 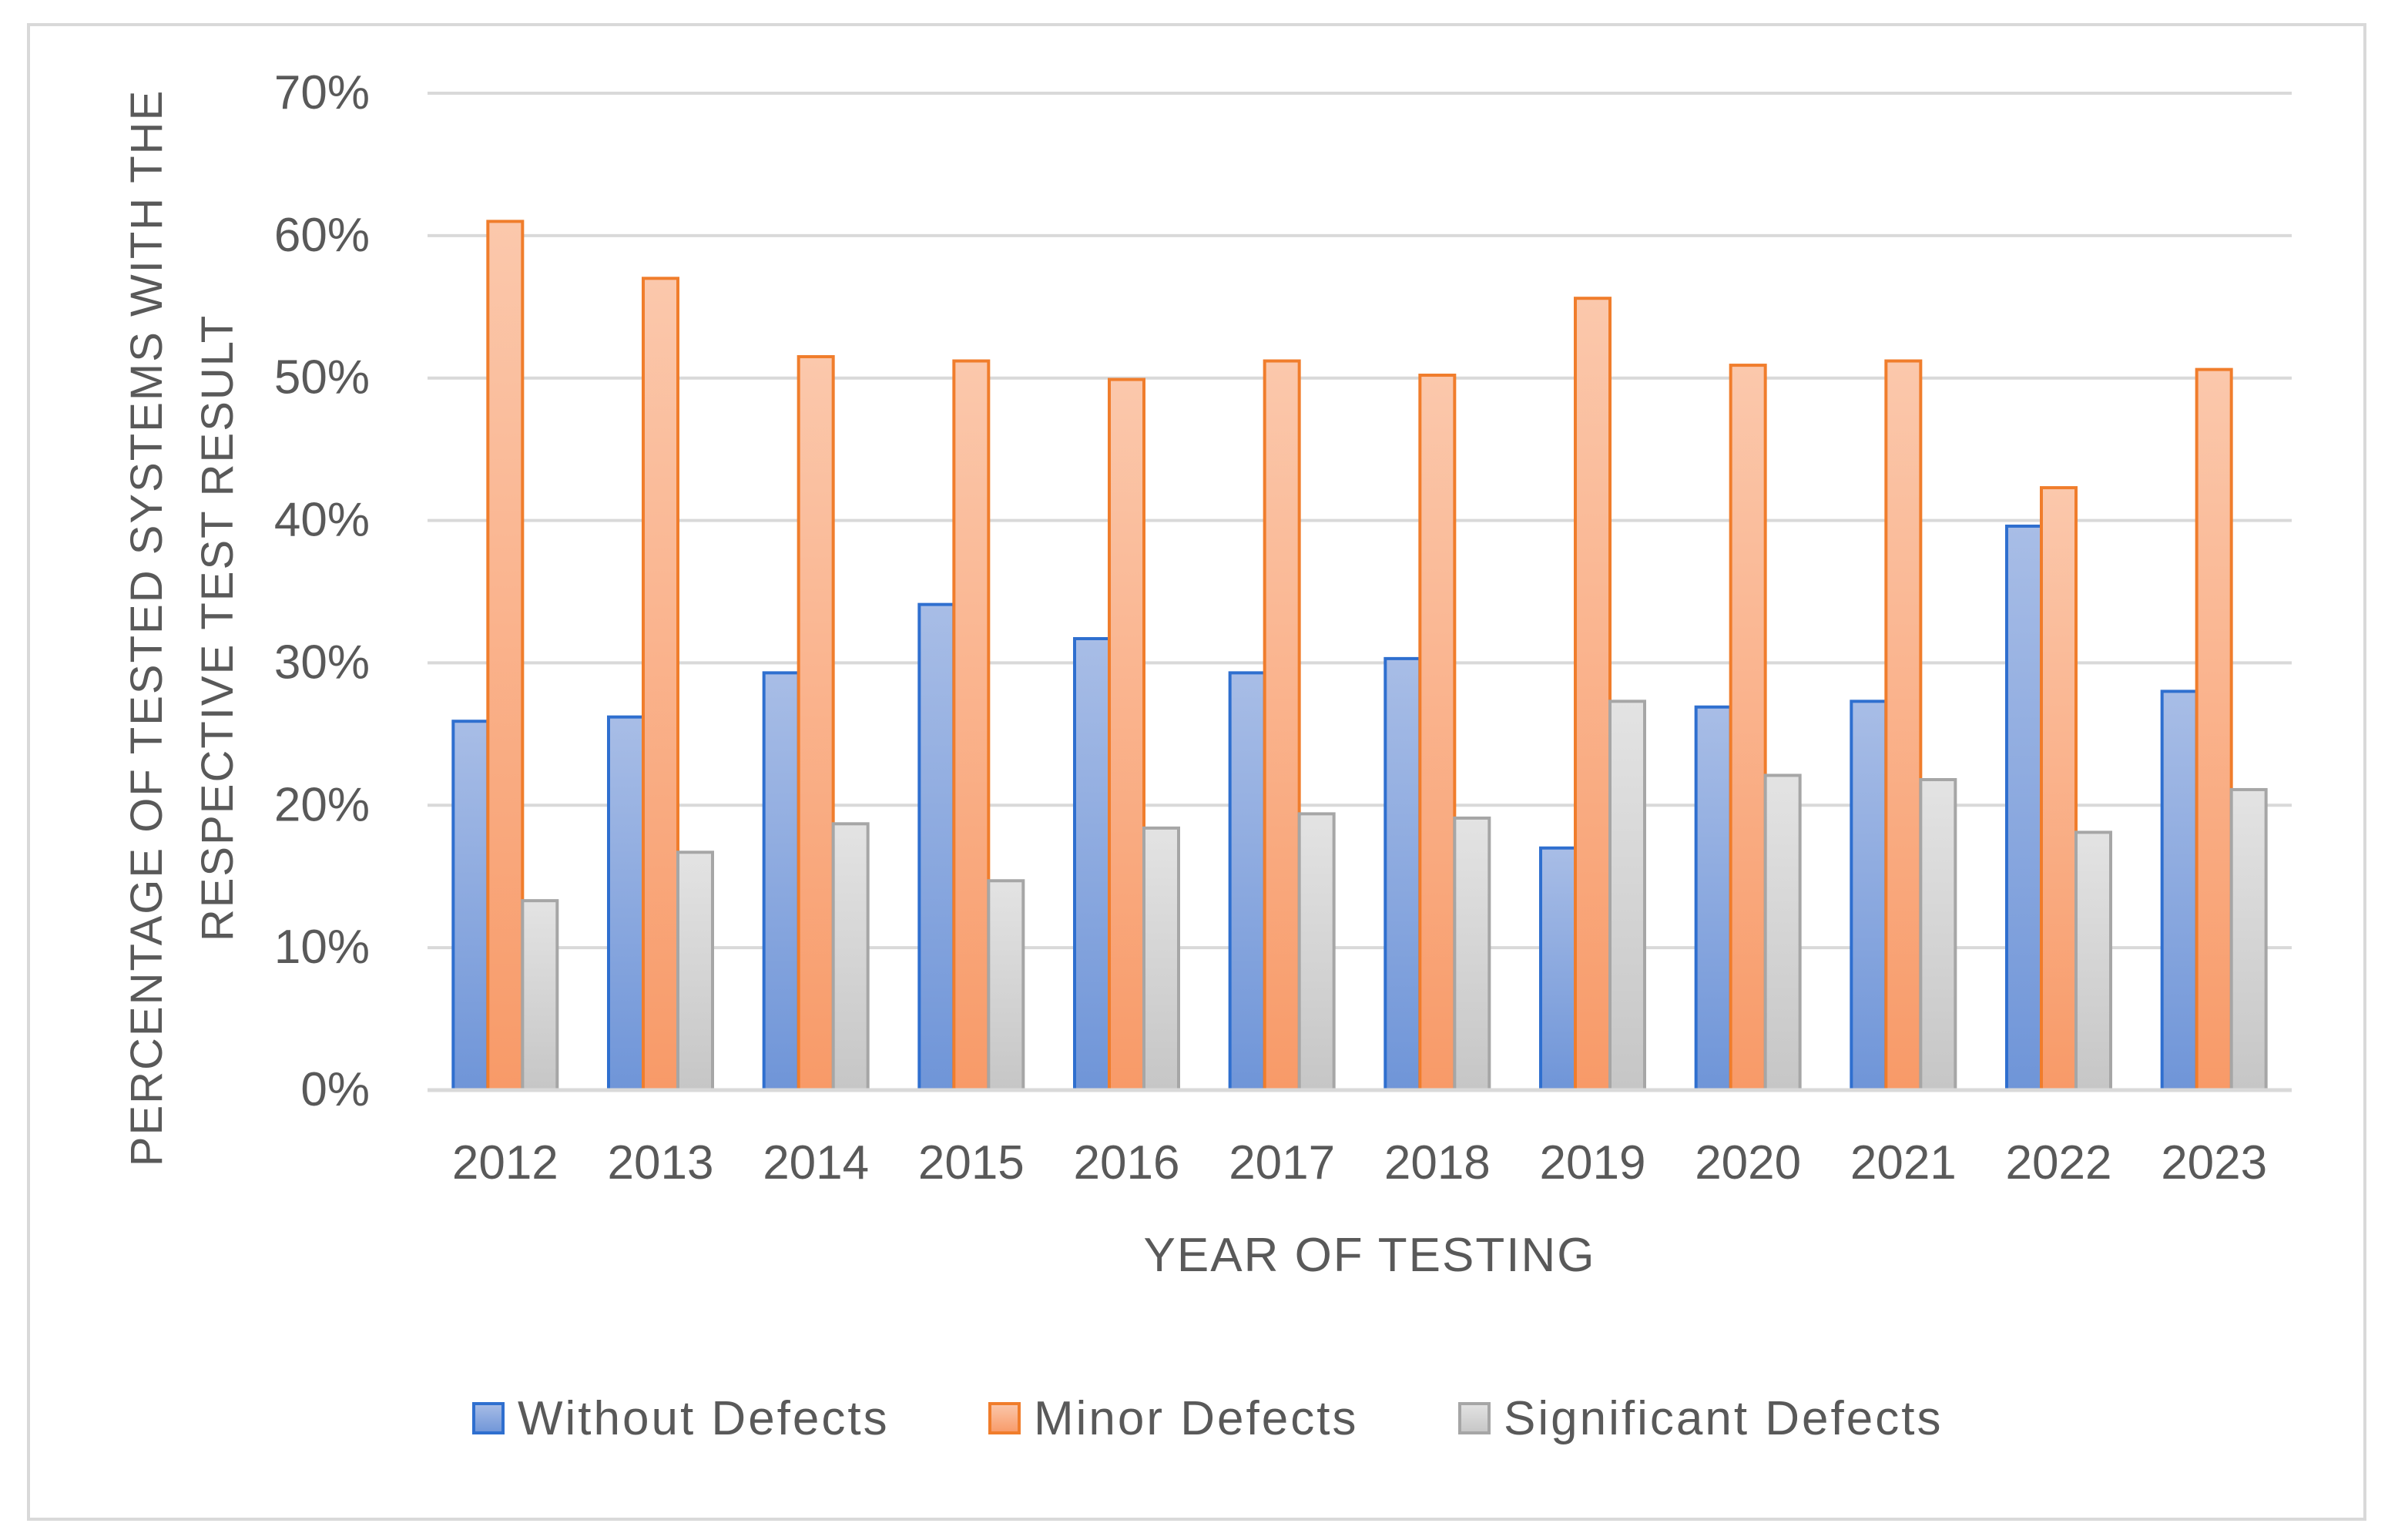 What do you see at coordinates (816, 723) in the screenshot?
I see `bar-minor-defects-2014` at bounding box center [816, 723].